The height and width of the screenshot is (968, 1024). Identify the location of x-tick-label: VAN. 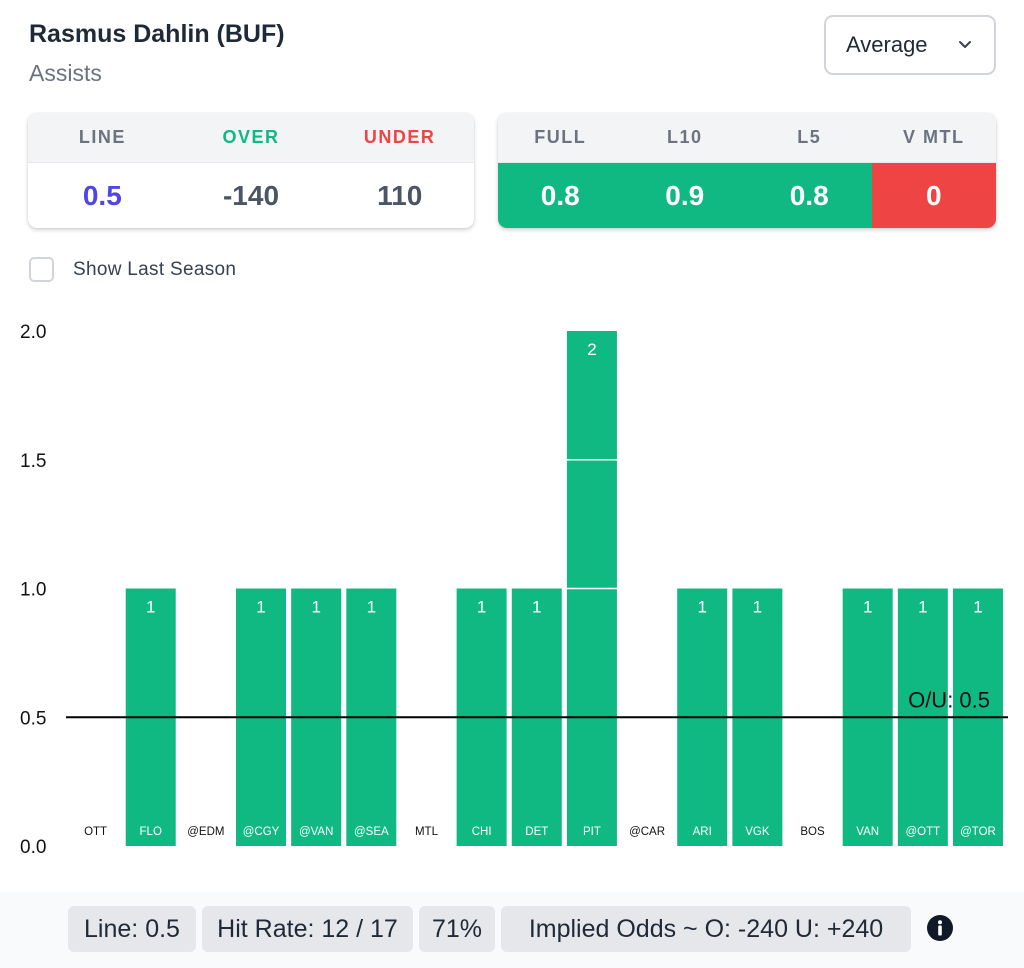
(867, 832).